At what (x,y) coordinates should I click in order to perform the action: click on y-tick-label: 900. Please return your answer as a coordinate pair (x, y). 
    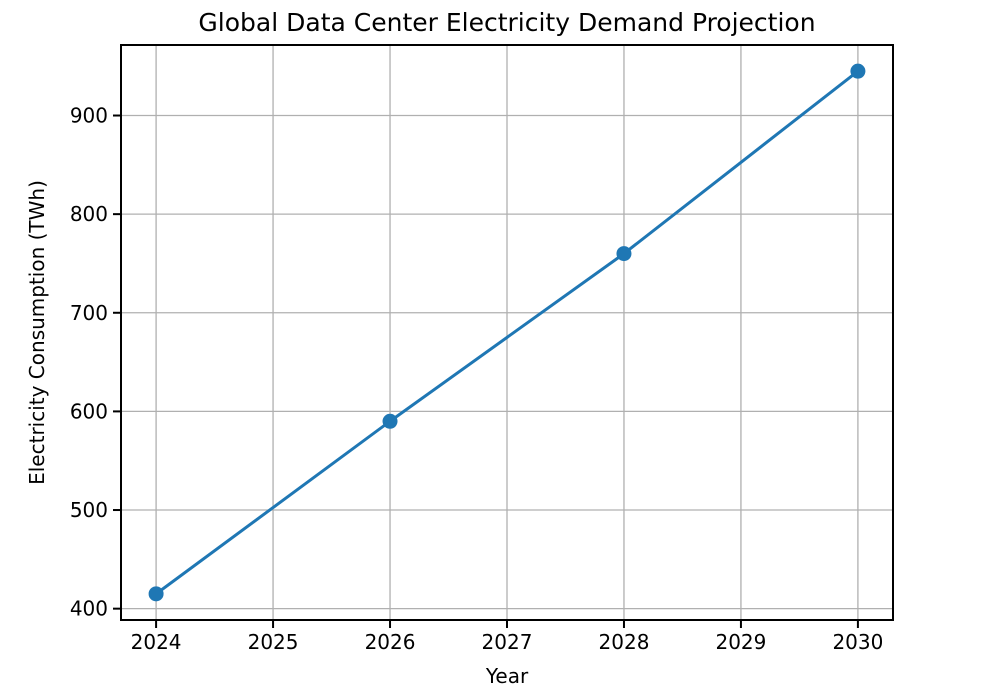
    Looking at the image, I should click on (89, 116).